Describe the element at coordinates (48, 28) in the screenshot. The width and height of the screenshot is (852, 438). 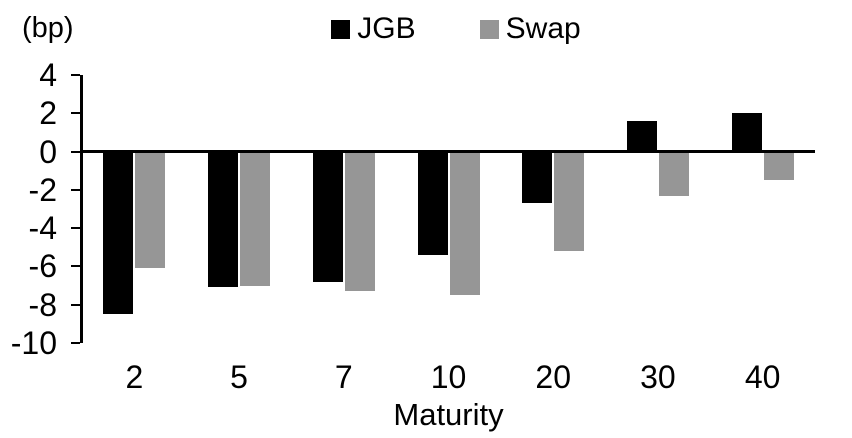
I see `y-axis-unit-label: (bp)` at that location.